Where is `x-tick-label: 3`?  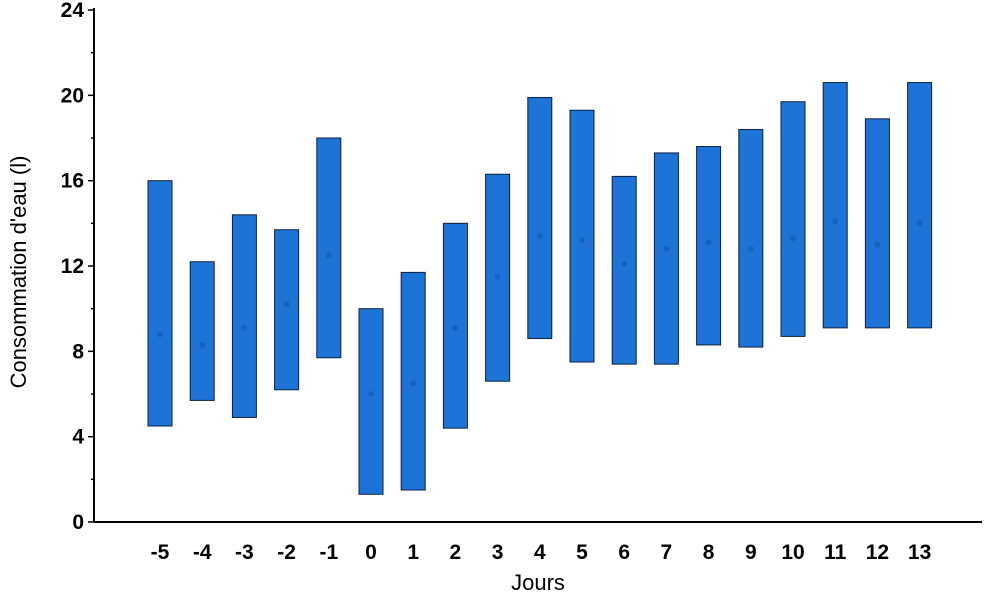
x-tick-label: 3 is located at coordinates (498, 552).